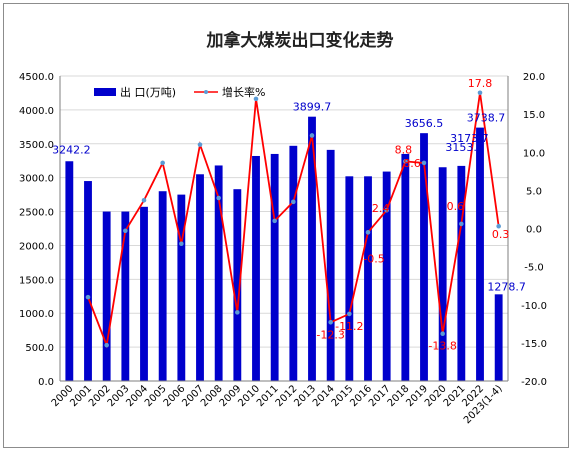 The image size is (574, 453). Describe the element at coordinates (36, 145) in the screenshot. I see `y-left-tick-label: 3500.0` at that location.